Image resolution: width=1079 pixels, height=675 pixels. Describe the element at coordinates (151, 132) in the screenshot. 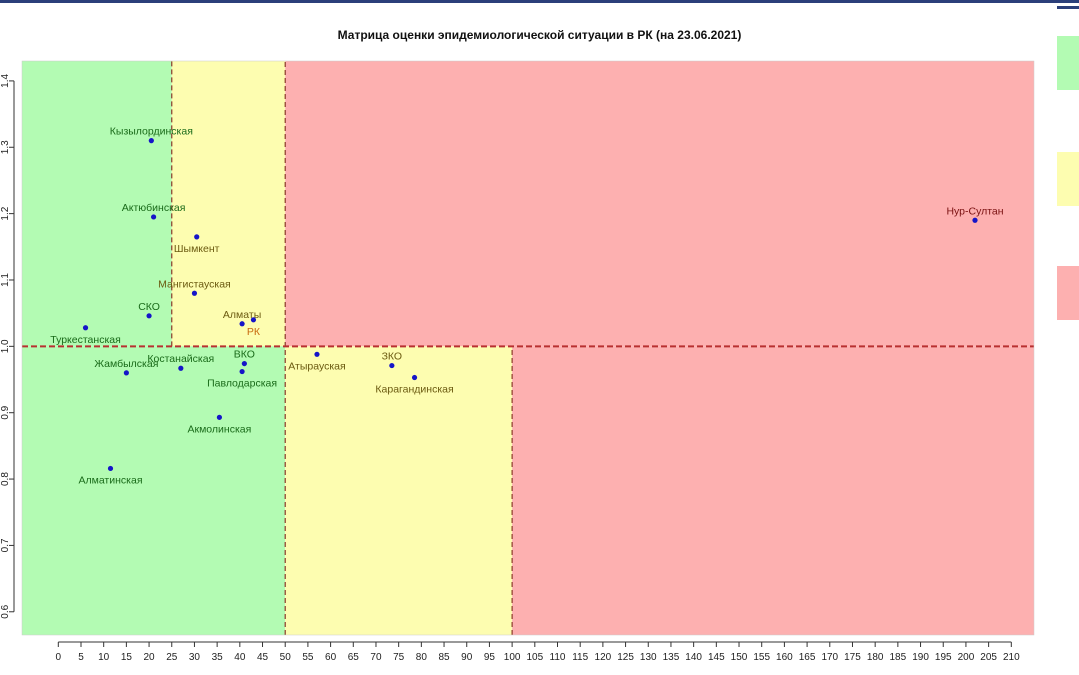

I see `point-label-0: Кызылординская` at that location.